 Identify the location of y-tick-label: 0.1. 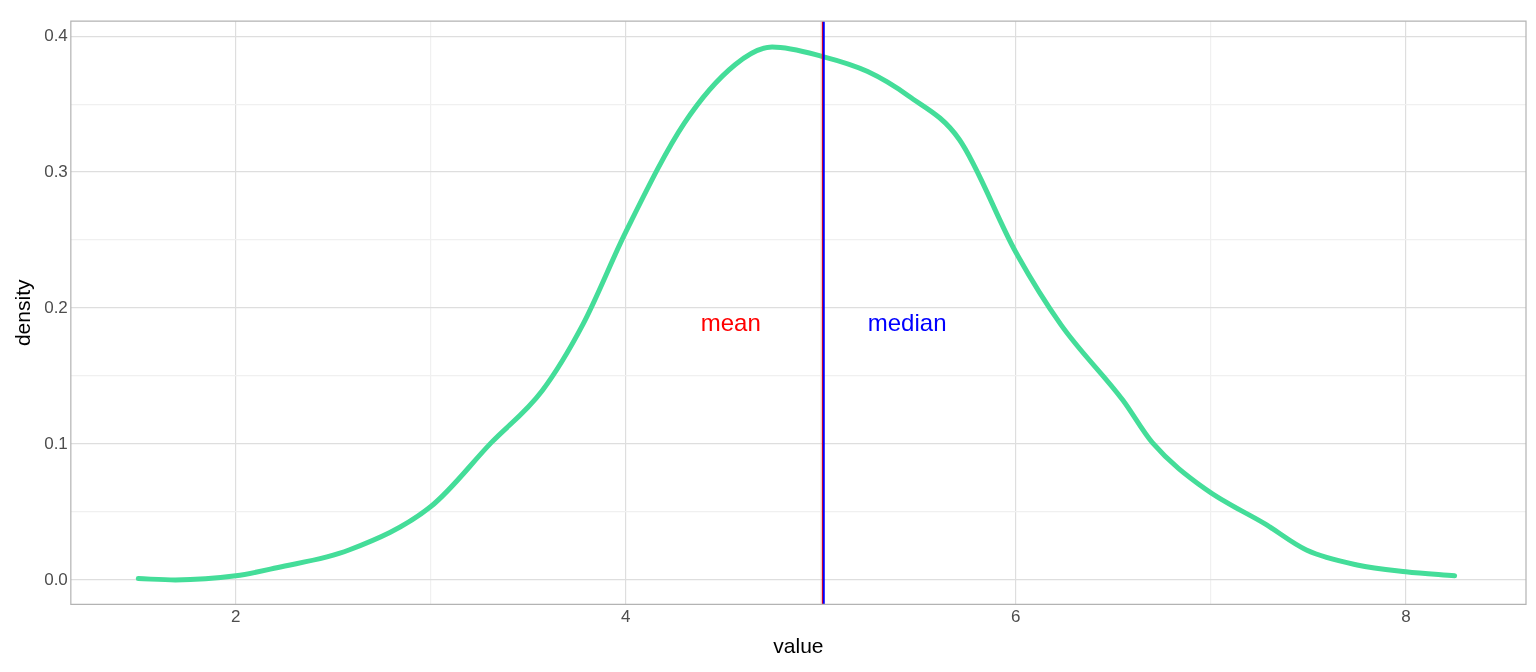
(56, 443).